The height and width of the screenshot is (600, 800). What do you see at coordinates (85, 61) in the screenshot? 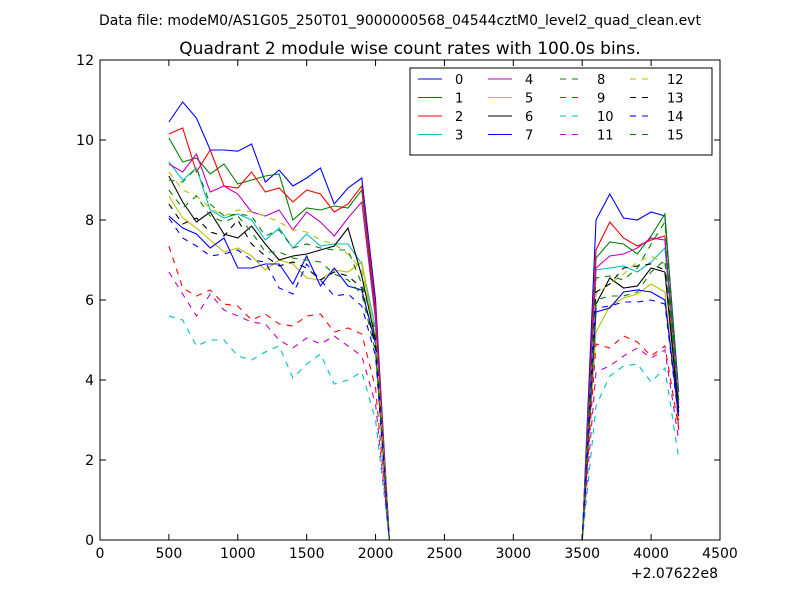
I see `y-tick-label: 12` at bounding box center [85, 61].